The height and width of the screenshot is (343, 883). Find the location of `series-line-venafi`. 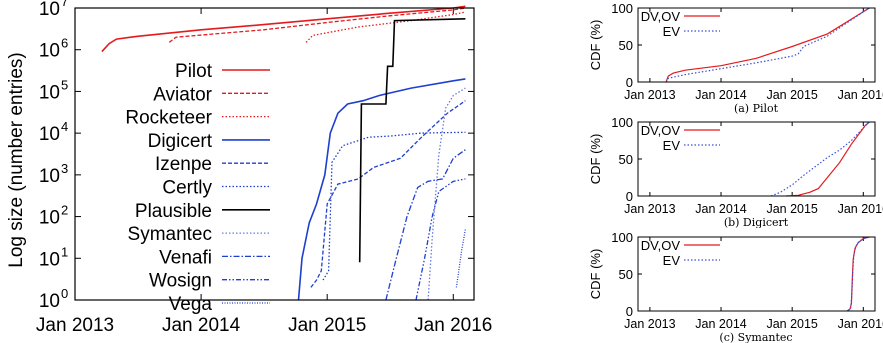

series-line-venafi is located at coordinates (425, 225).